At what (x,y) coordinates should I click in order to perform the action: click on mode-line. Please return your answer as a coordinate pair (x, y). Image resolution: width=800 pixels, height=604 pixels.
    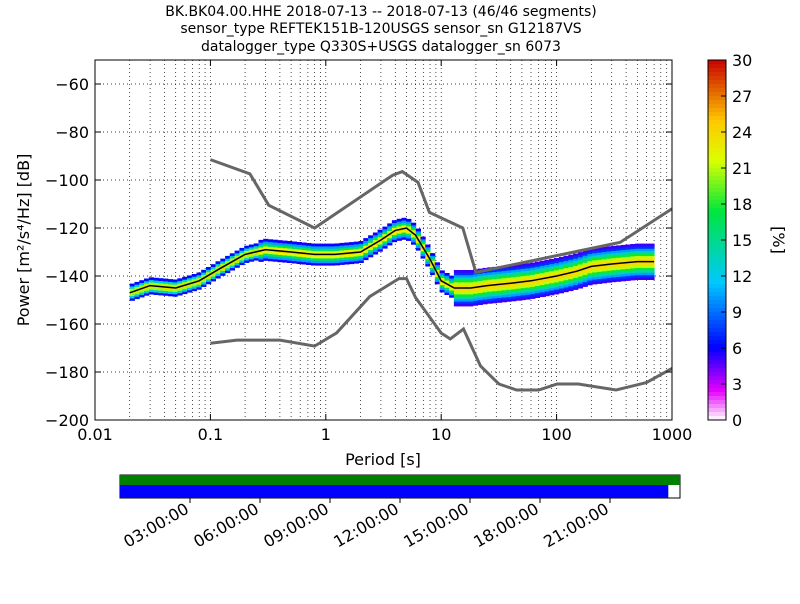
    Looking at the image, I should click on (392, 260).